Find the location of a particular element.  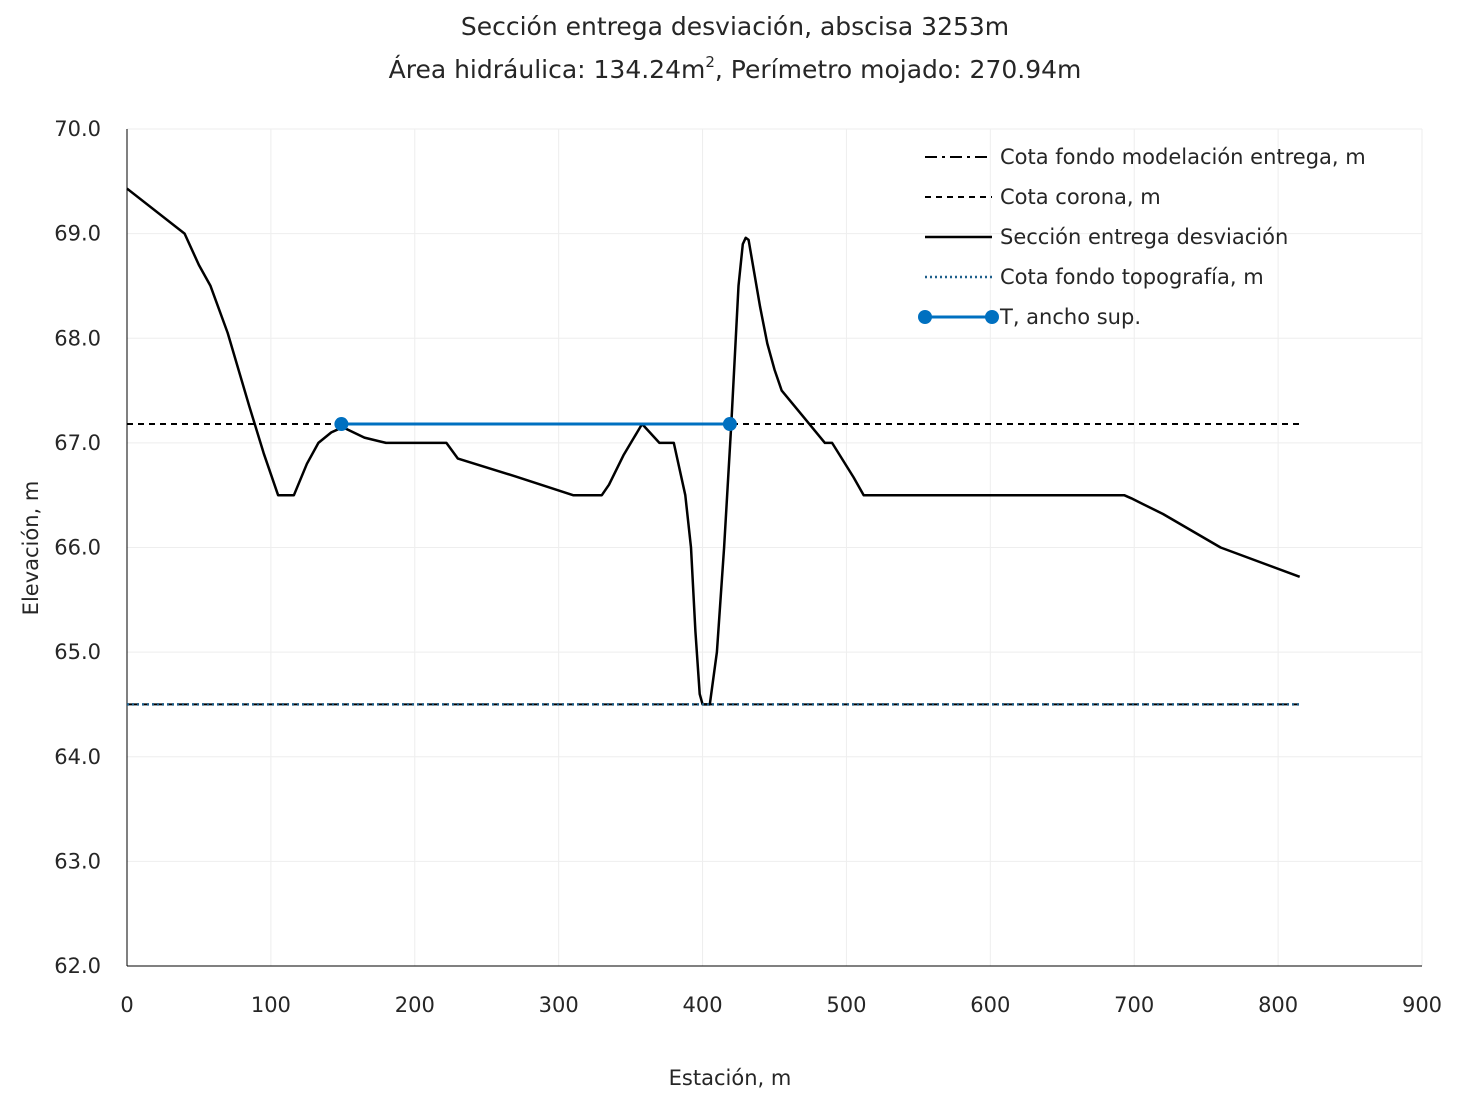

x-tick-label: 700 is located at coordinates (1134, 1005).